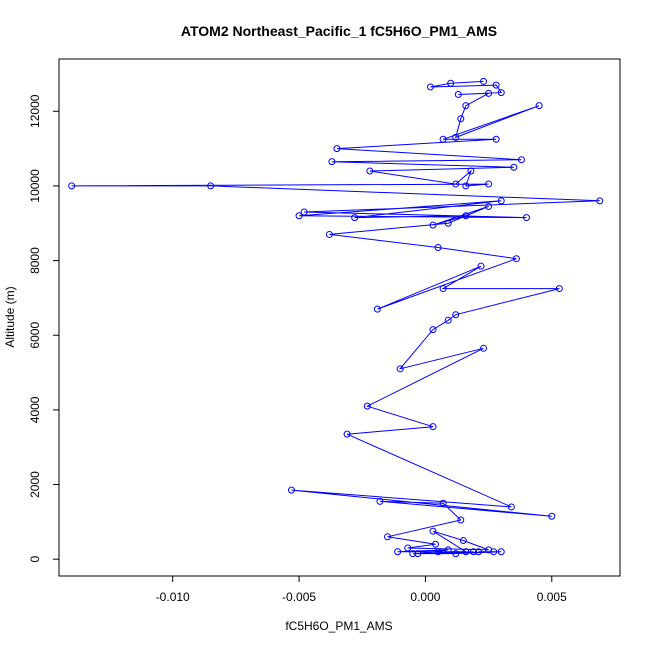  What do you see at coordinates (35, 559) in the screenshot?
I see `y-tick-label: 0` at bounding box center [35, 559].